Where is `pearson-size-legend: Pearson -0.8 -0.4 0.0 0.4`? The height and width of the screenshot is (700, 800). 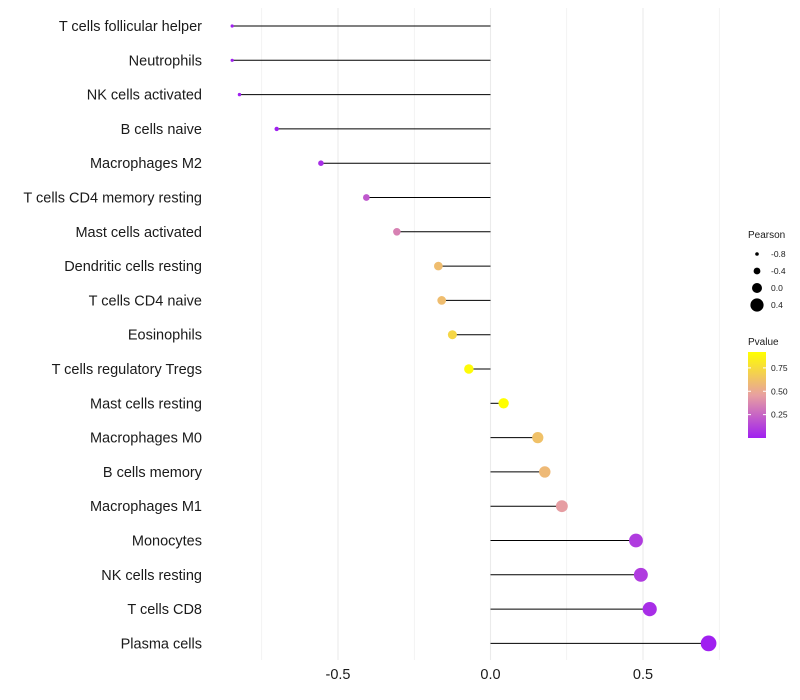 pearson-size-legend: Pearson -0.8 -0.4 0.0 0.4 is located at coordinates (767, 271).